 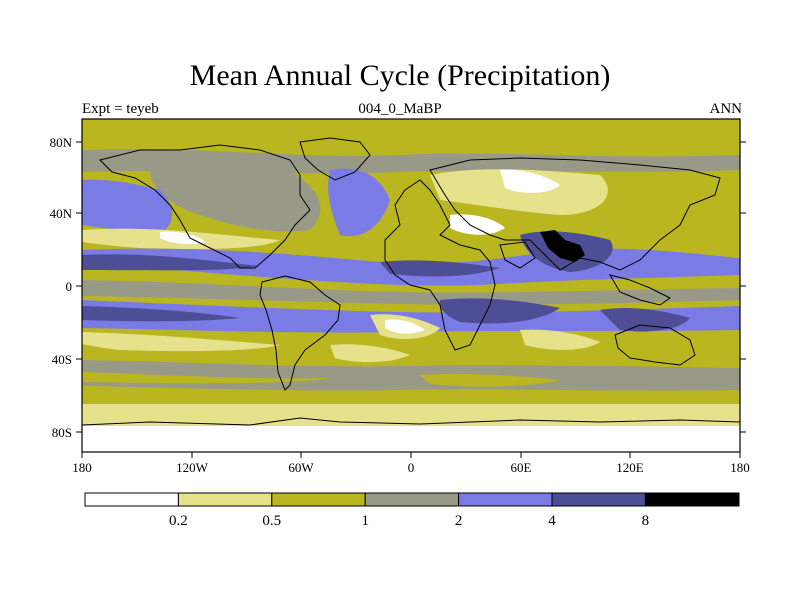 I want to click on lat-label-80s: 80S, so click(x=62, y=432).